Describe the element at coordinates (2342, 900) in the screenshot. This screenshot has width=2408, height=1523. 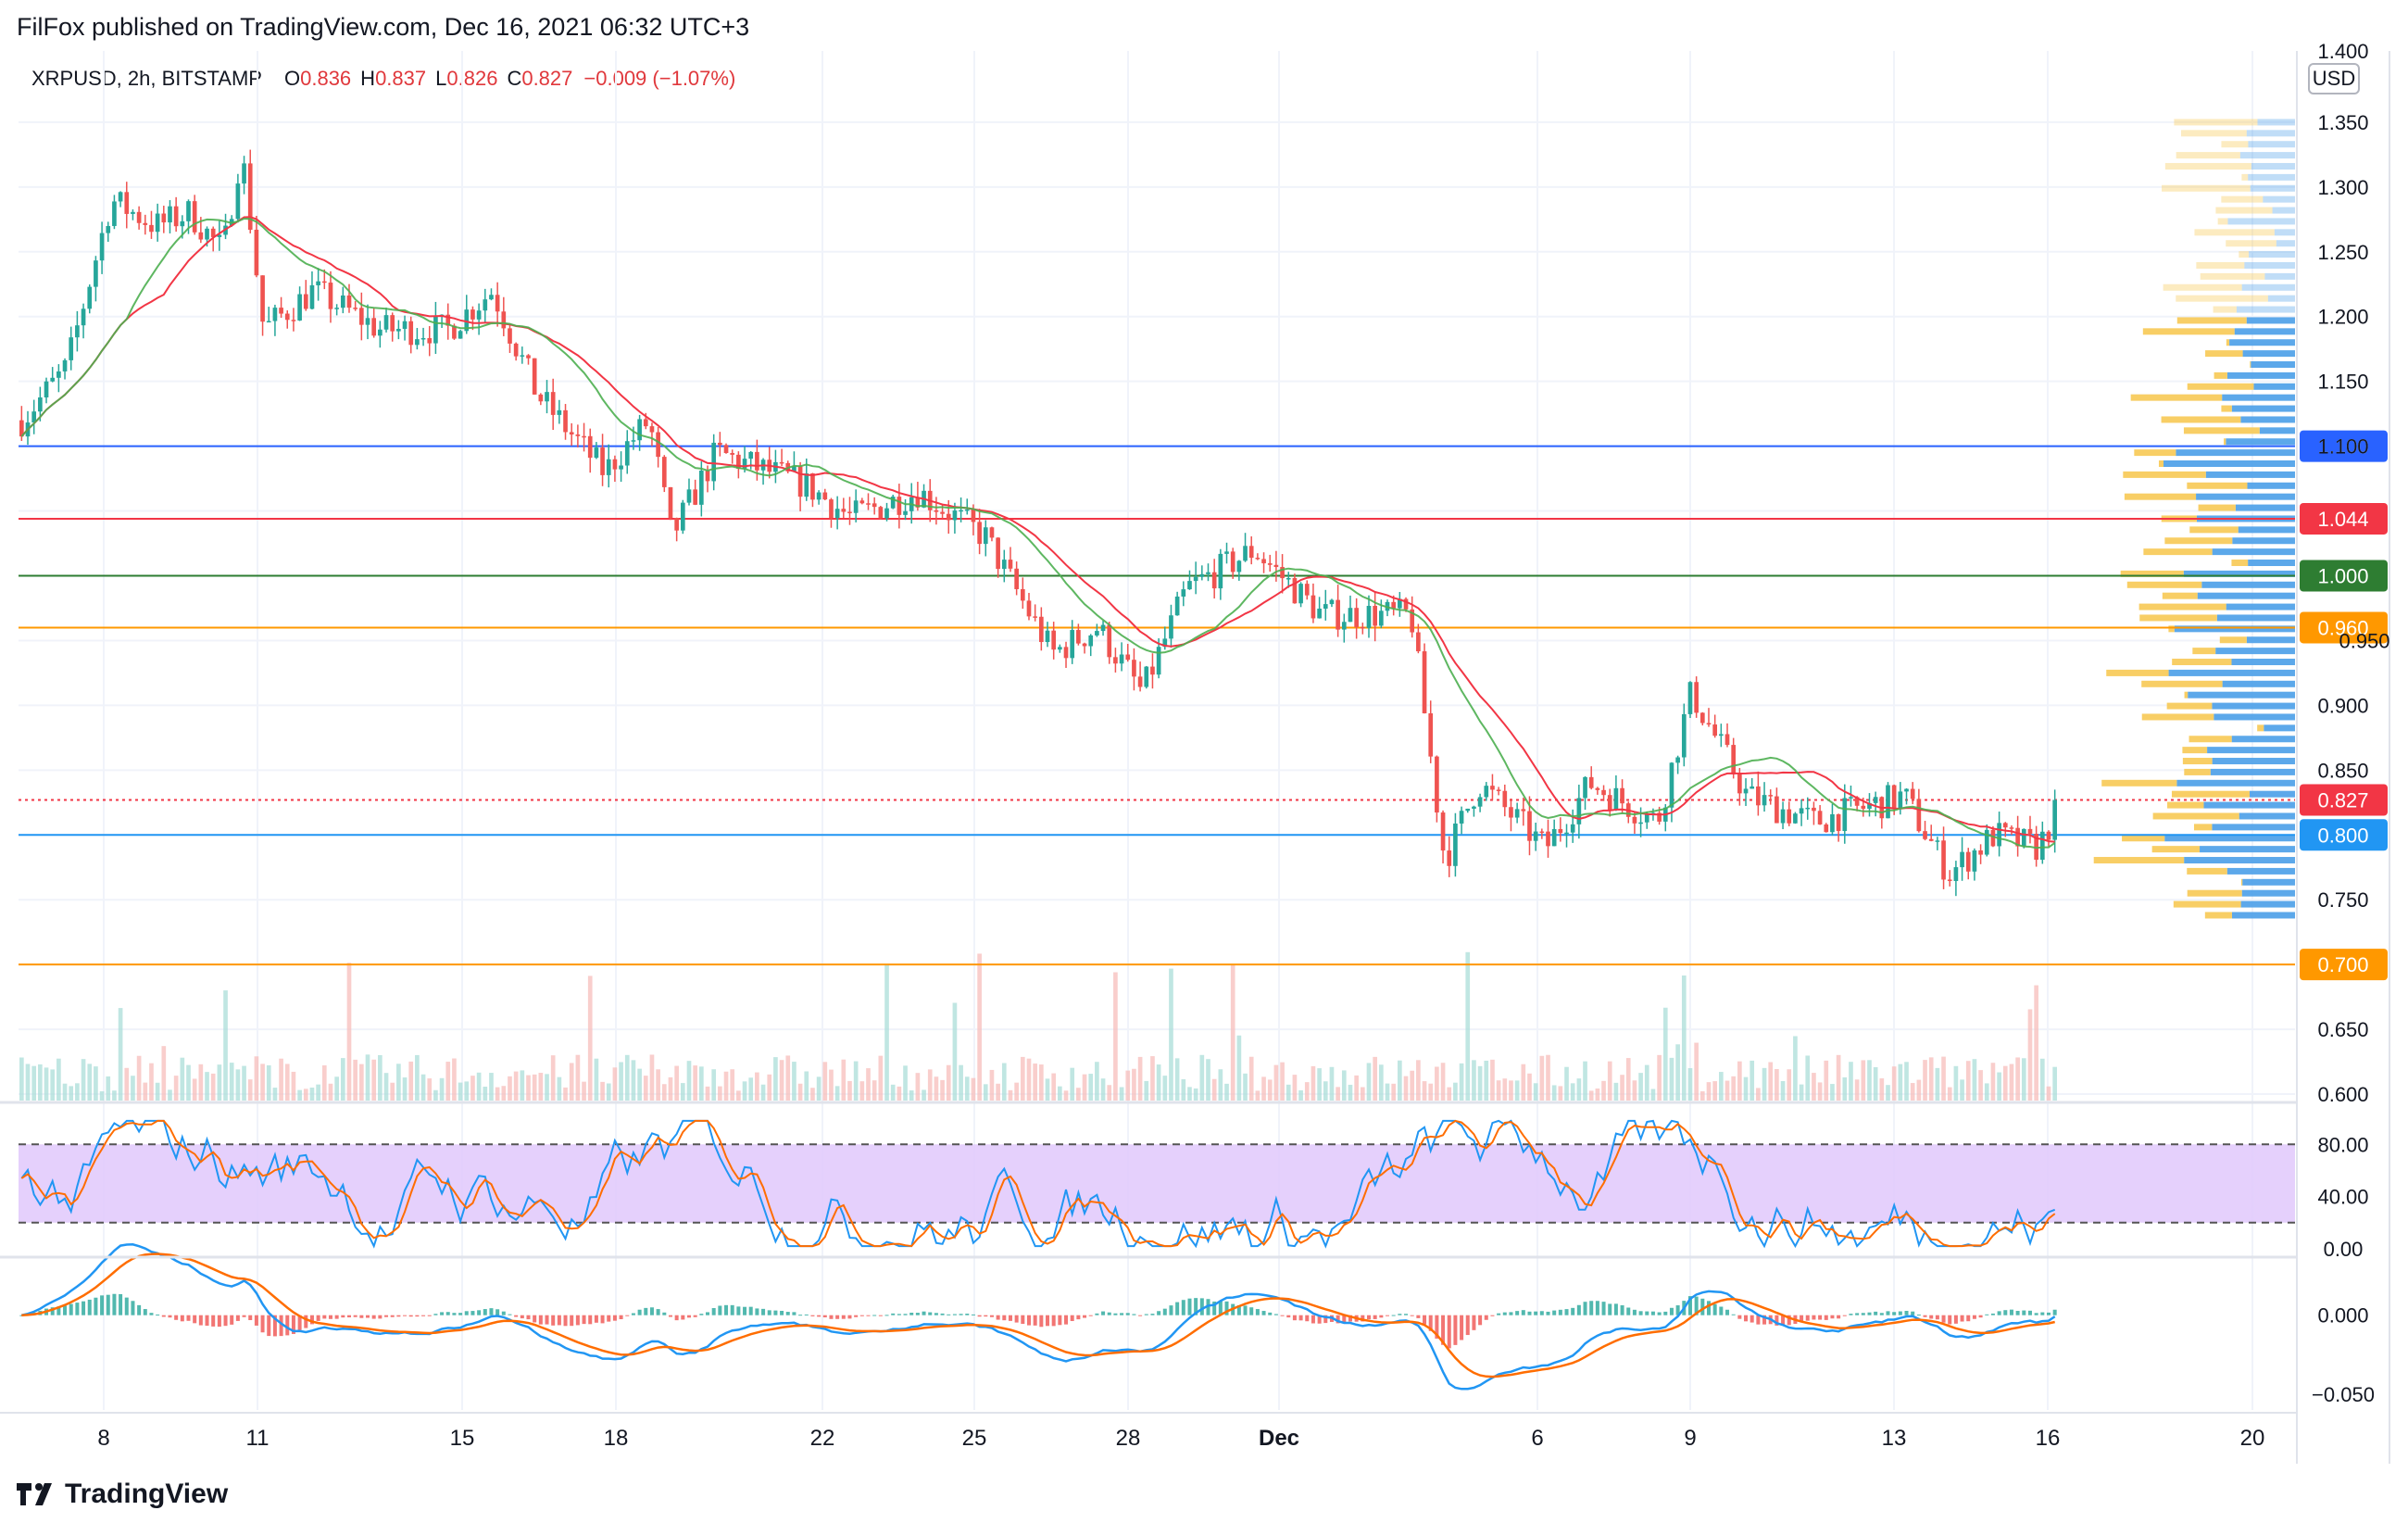
I see `price-tick: 0.750` at that location.